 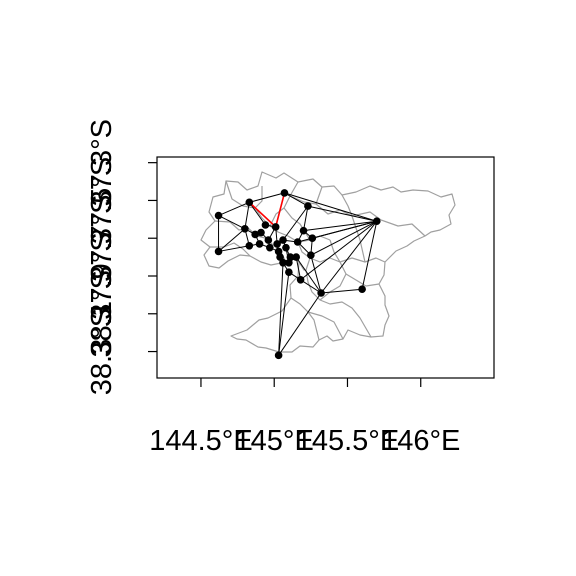 What do you see at coordinates (102, 275) in the screenshot?
I see `y-tick-label: 37.9°S` at bounding box center [102, 275].